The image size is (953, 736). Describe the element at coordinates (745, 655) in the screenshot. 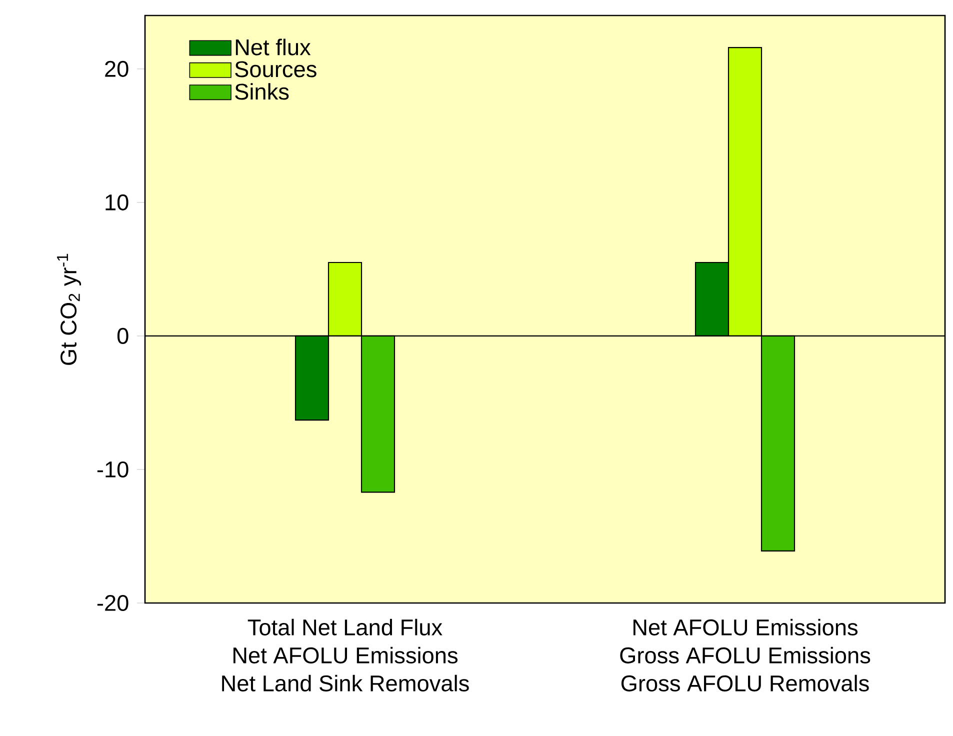

I see `x-tick-label: Net AFOLU Emissions Gross AFOLU Emissions Gross AFOLU Removals` at that location.